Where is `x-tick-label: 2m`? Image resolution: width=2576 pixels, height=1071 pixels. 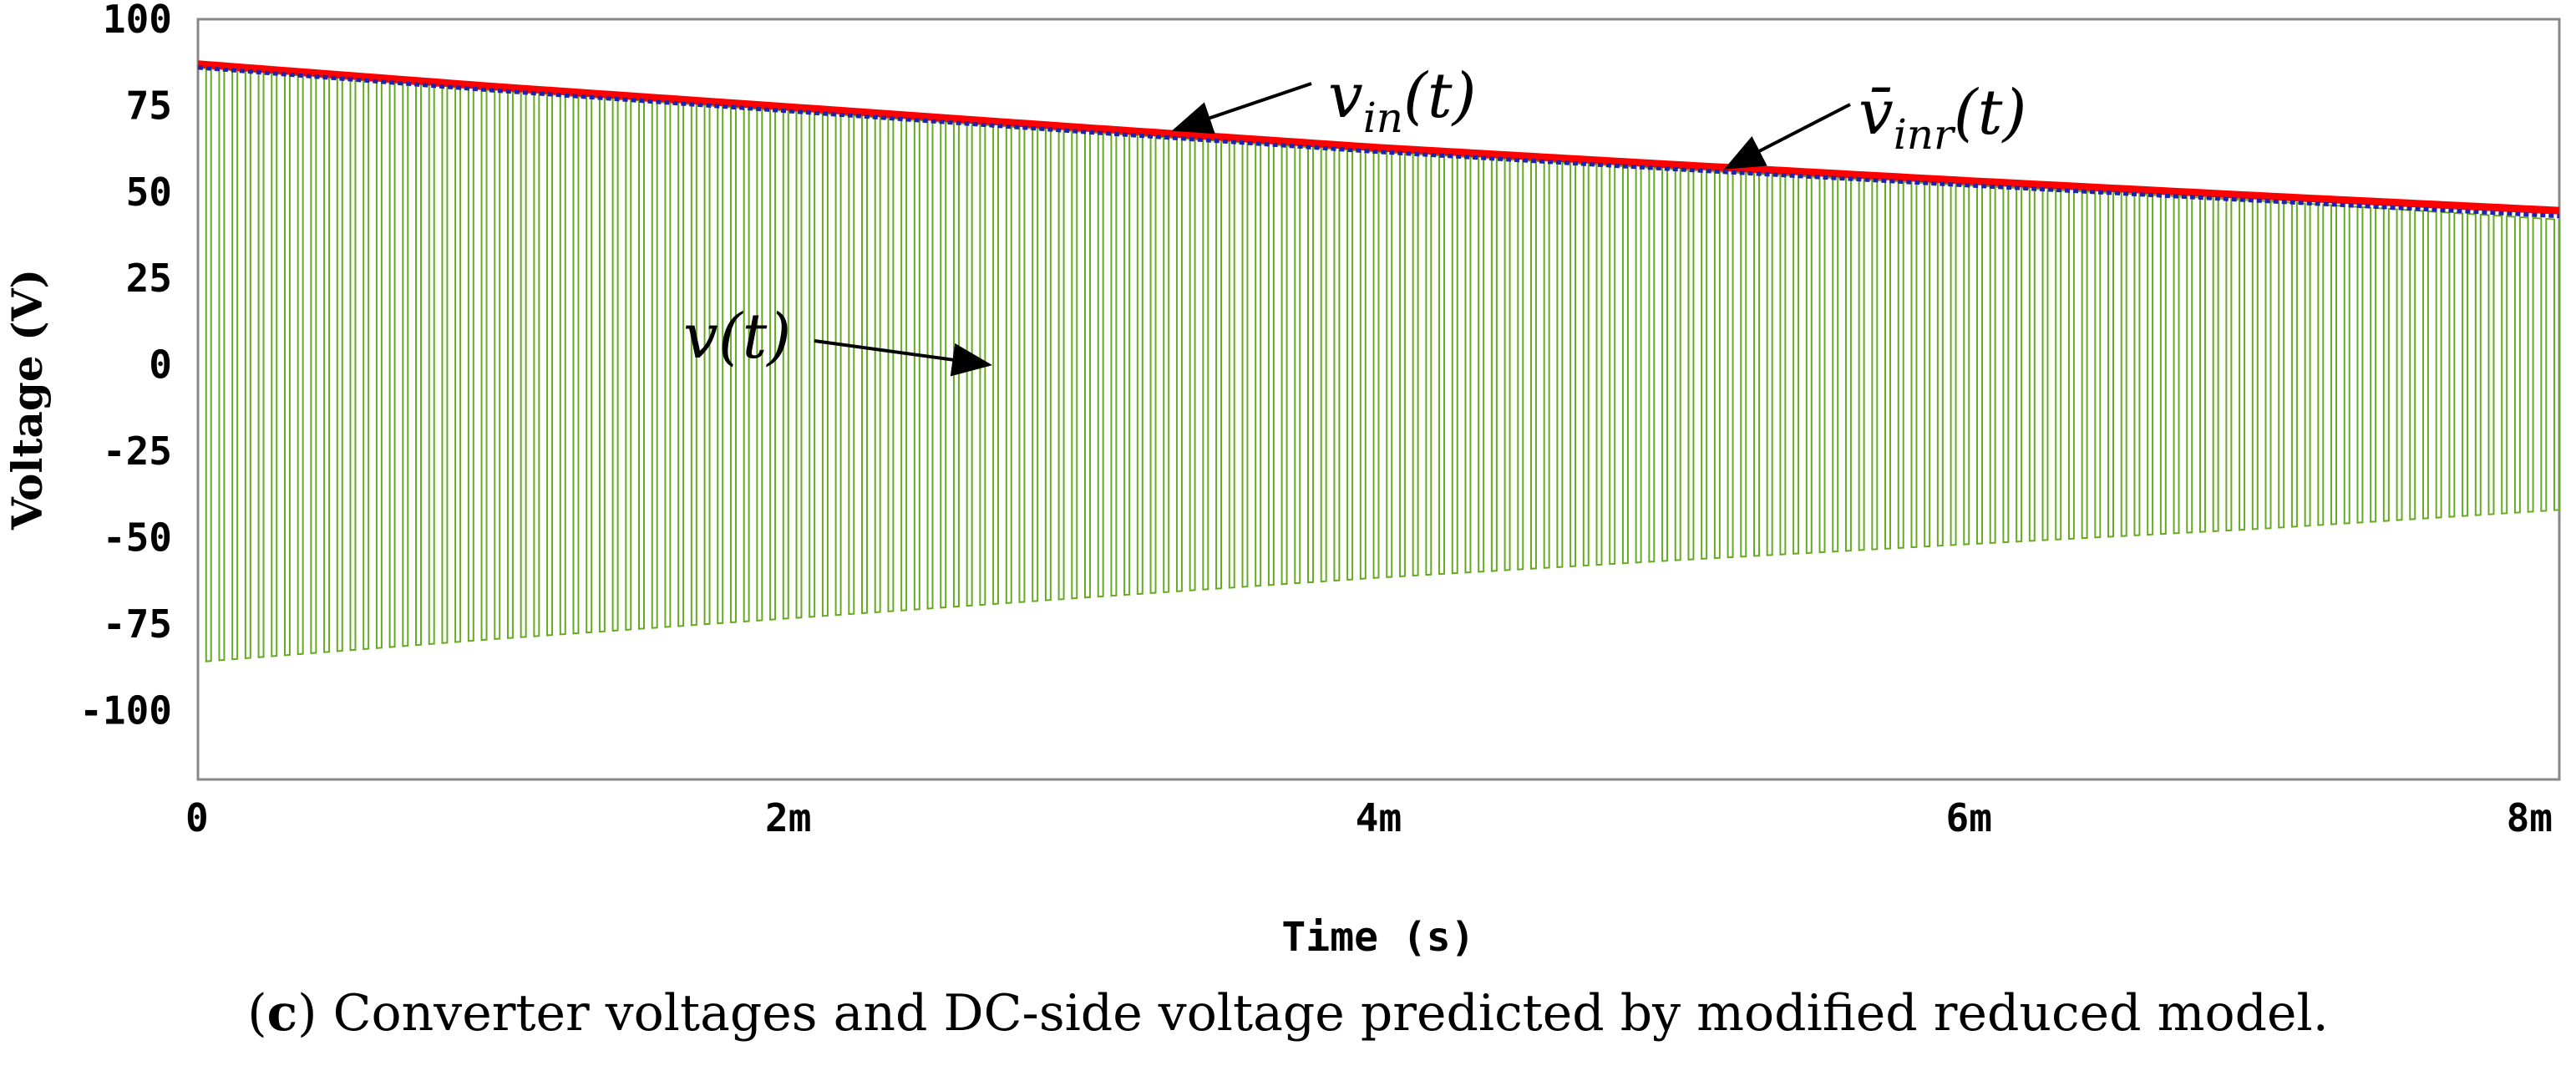 x-tick-label: 2m is located at coordinates (788, 817).